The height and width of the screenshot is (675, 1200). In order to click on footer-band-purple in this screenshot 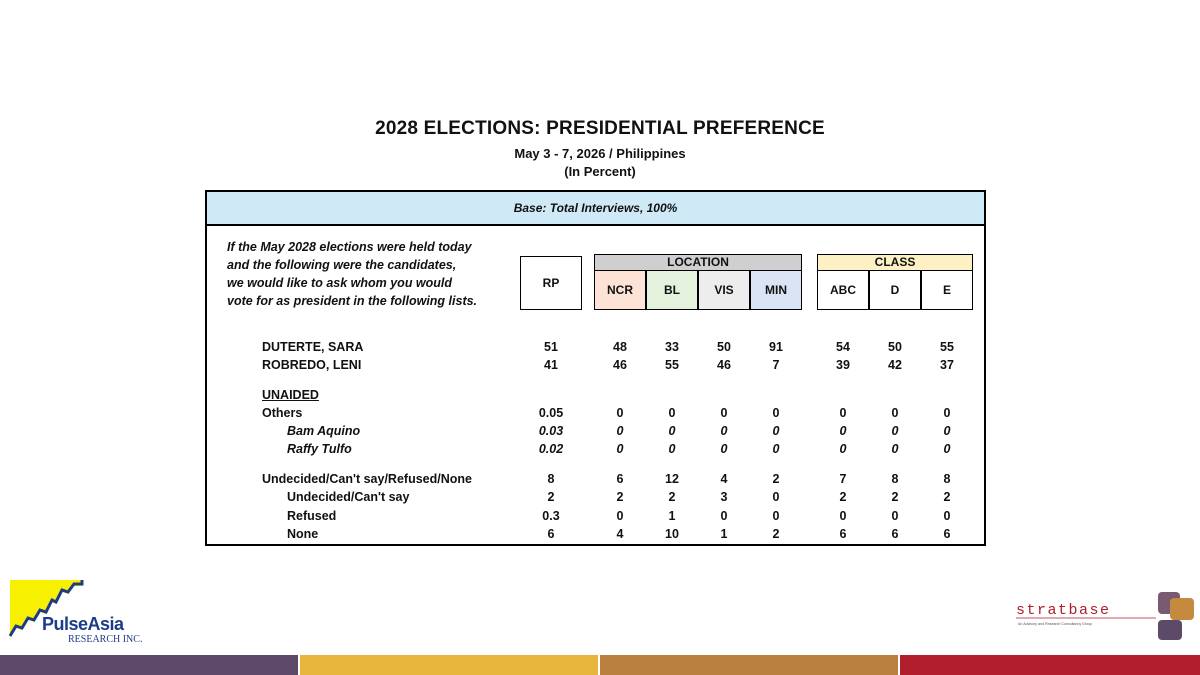, I will do `click(149, 665)`.